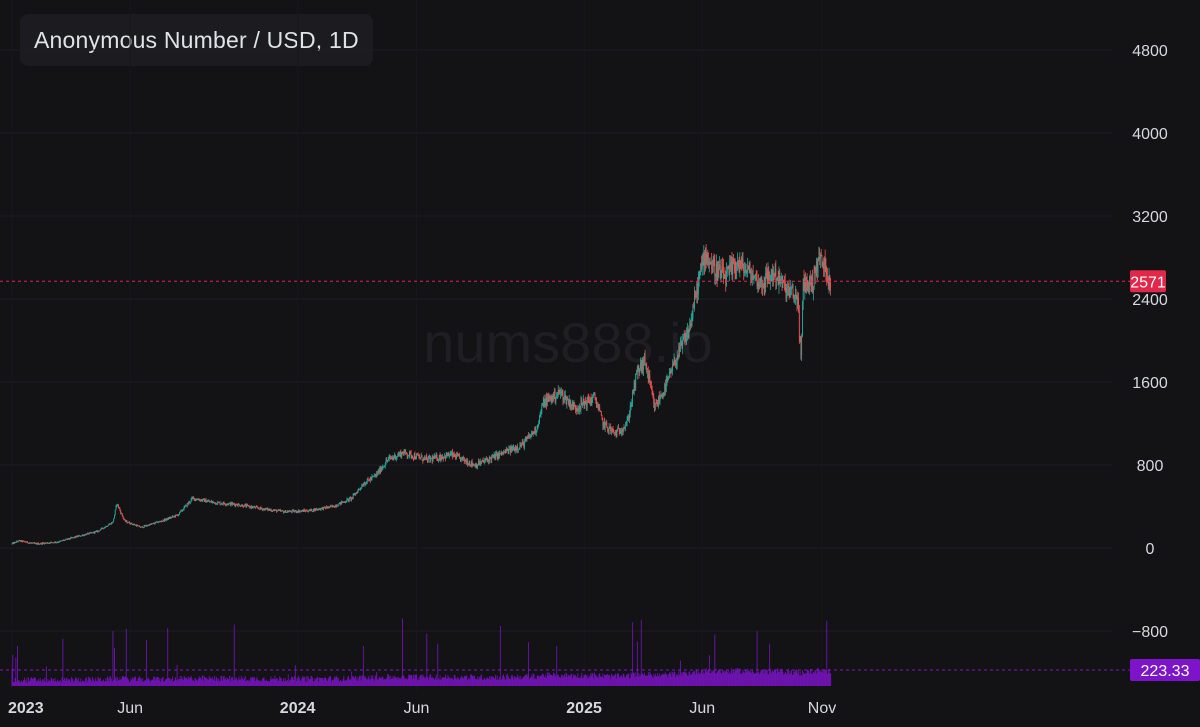 The width and height of the screenshot is (1200, 727). Describe the element at coordinates (196, 40) in the screenshot. I see `chart-title: Anonymous Number / USD, 1D` at that location.